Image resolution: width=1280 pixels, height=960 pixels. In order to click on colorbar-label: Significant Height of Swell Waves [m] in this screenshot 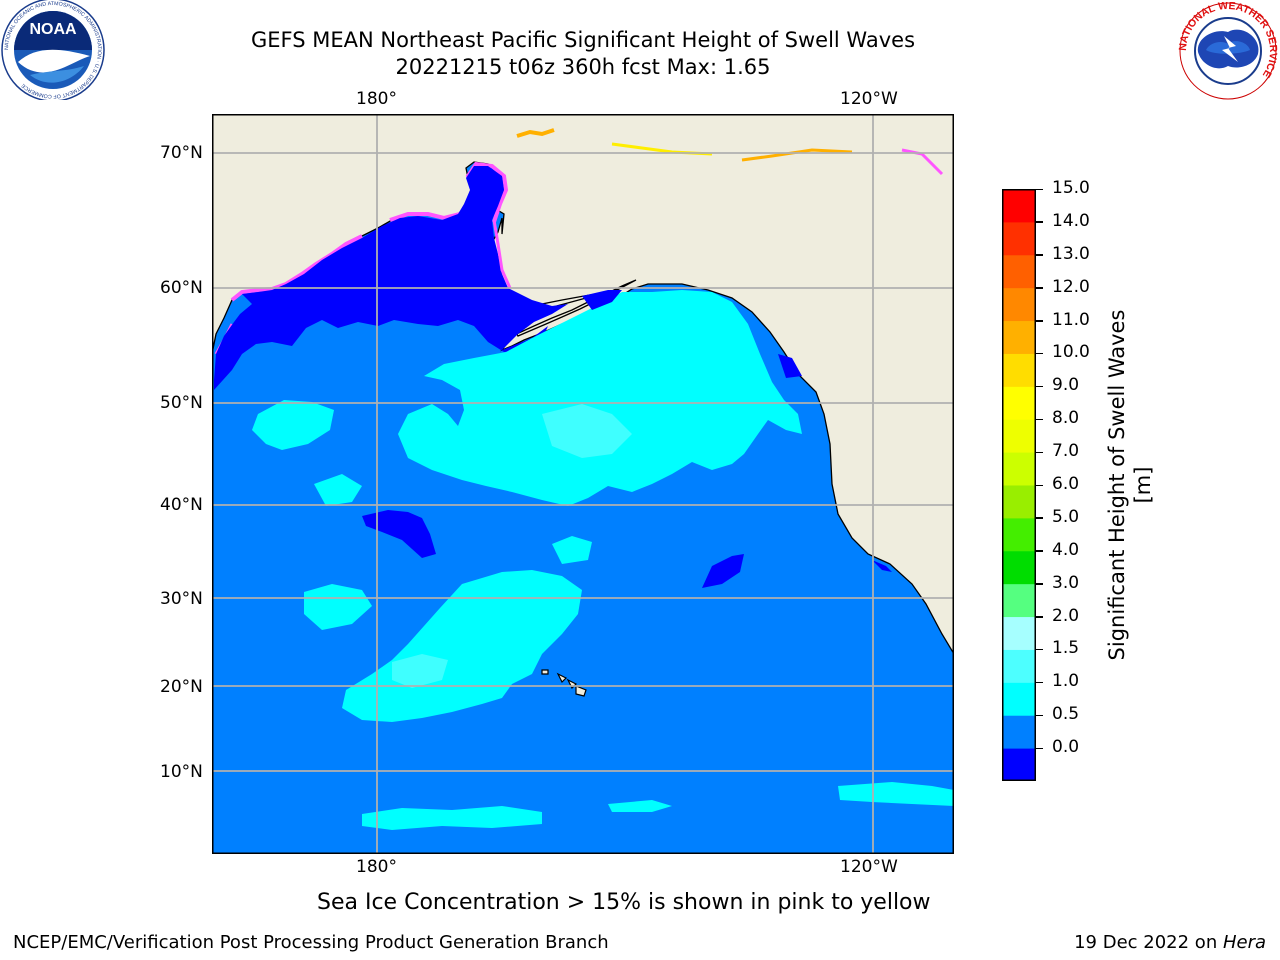, I will do `click(1130, 485)`.